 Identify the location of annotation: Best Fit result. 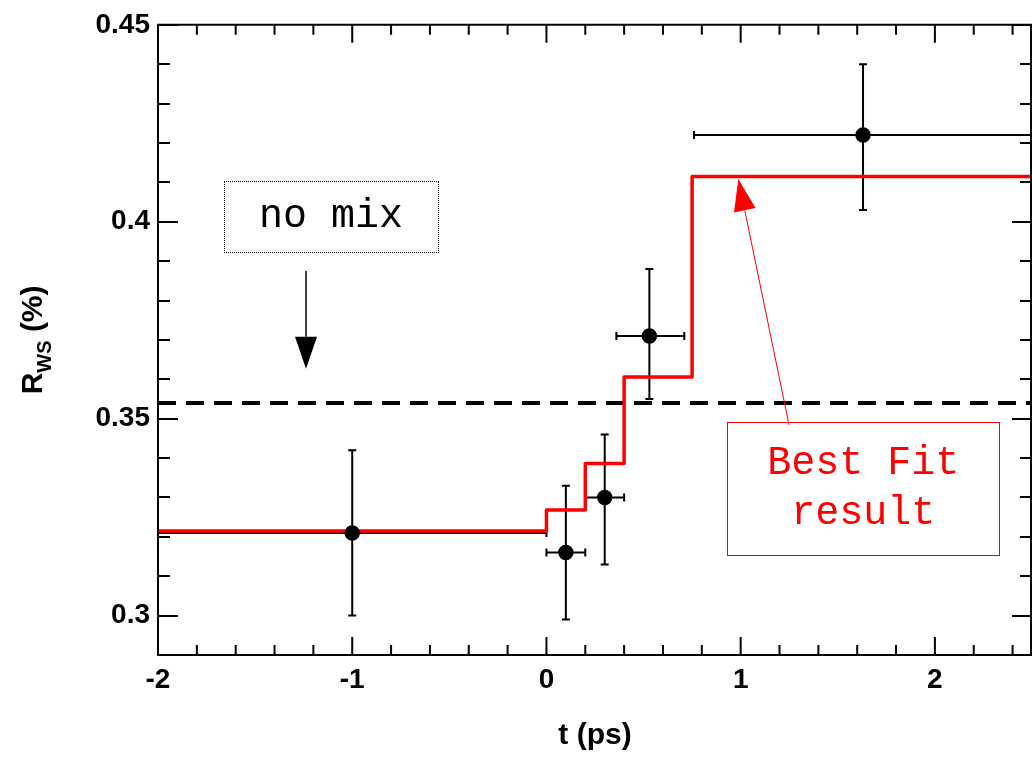
(863, 489).